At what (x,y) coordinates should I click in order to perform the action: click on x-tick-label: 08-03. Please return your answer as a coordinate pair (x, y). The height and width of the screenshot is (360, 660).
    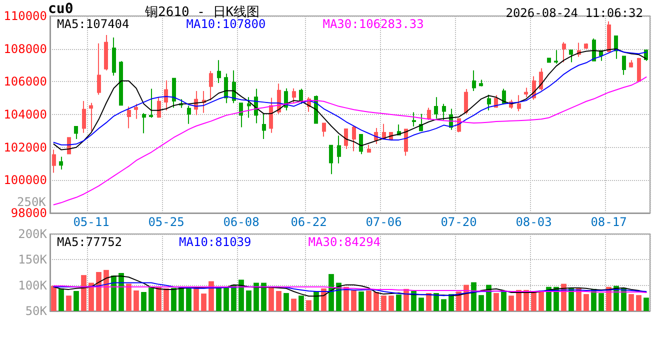
    Looking at the image, I should click on (534, 222).